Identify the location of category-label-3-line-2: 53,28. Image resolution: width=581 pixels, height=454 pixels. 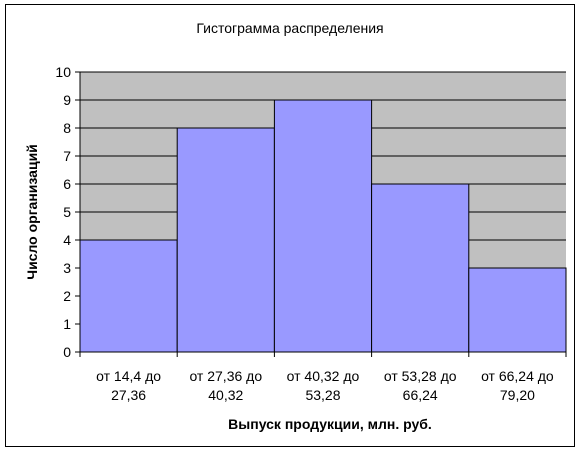
(322, 395).